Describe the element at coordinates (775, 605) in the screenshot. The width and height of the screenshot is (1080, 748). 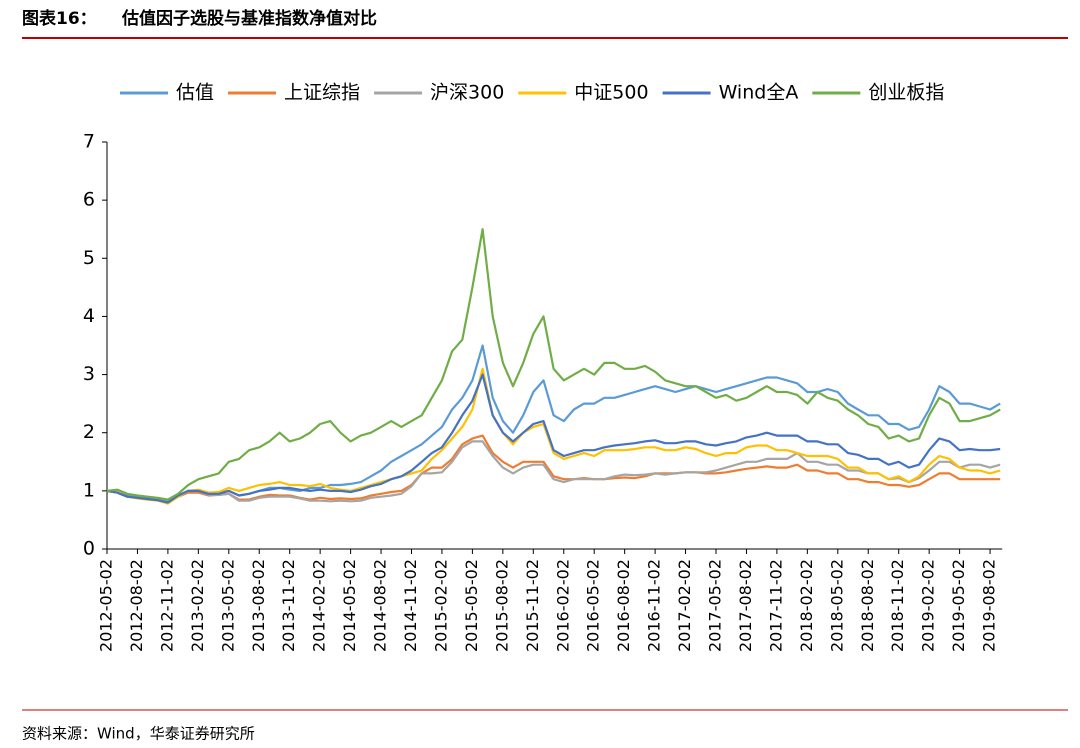
I see `x-tick-label: 2017-11-02` at that location.